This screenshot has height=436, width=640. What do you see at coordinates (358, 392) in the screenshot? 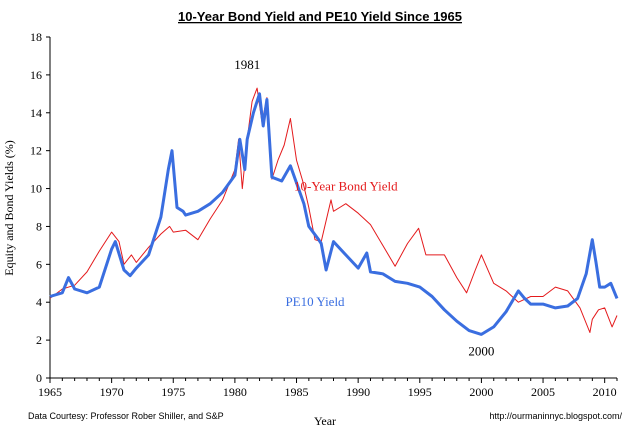
I see `x-tick-label: 1990` at bounding box center [358, 392].